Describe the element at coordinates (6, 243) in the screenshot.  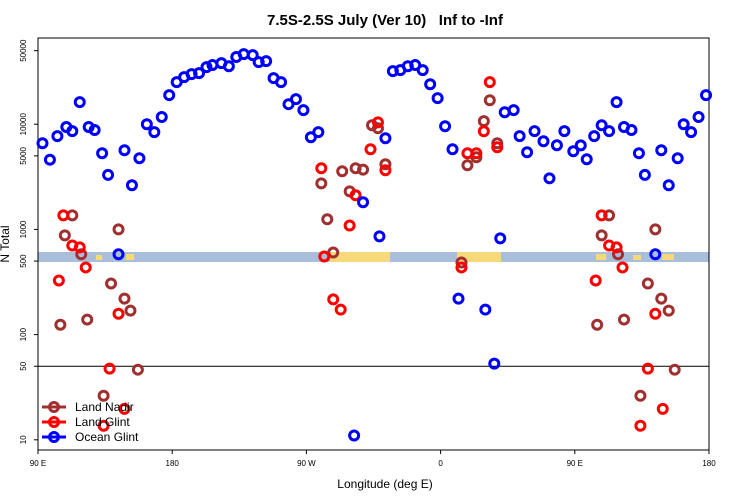
I see `y-axis-label: N Total` at that location.